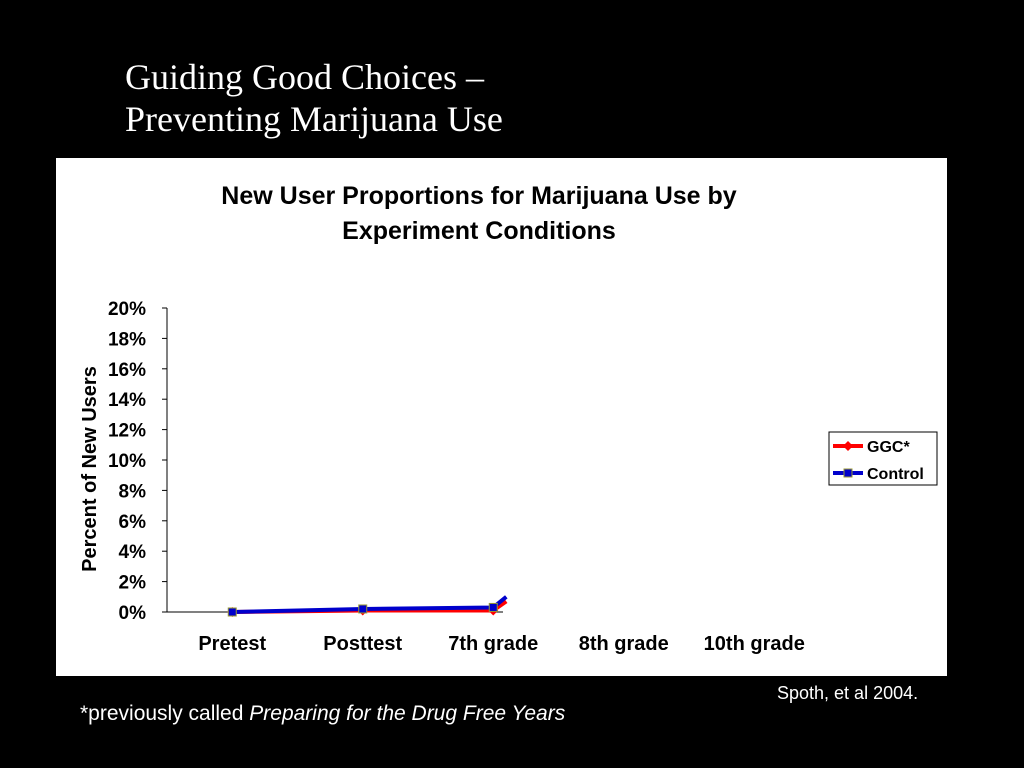 This screenshot has width=1024, height=768. Describe the element at coordinates (133, 491) in the screenshot. I see `y-tick-label: 8%` at that location.